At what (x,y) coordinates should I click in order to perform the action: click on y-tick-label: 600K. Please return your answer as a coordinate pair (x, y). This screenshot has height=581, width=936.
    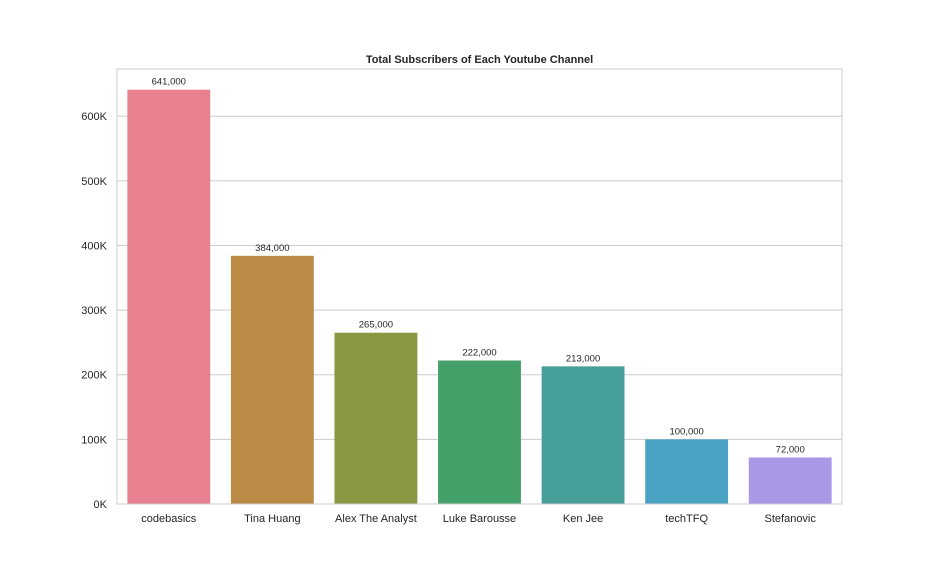
    Looking at the image, I should click on (94, 117).